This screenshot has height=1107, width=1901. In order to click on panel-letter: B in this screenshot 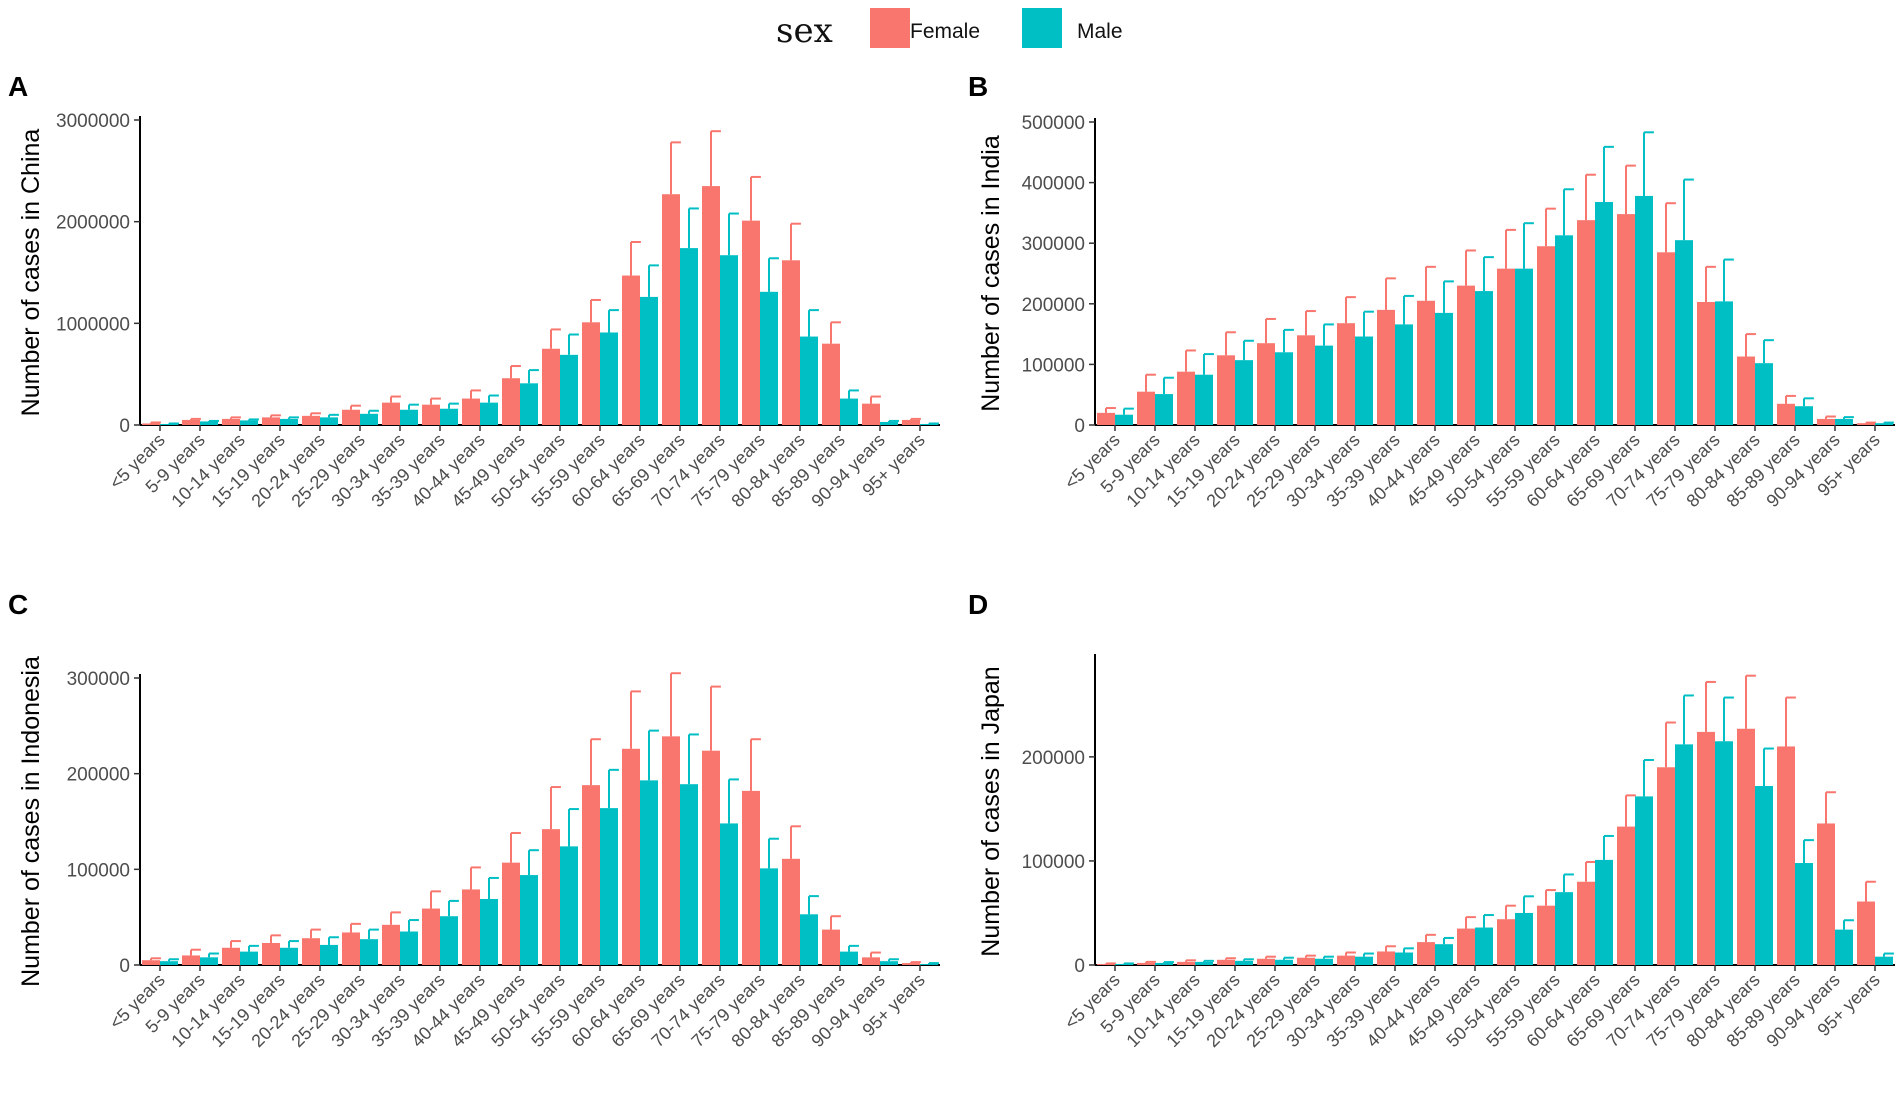, I will do `click(978, 86)`.